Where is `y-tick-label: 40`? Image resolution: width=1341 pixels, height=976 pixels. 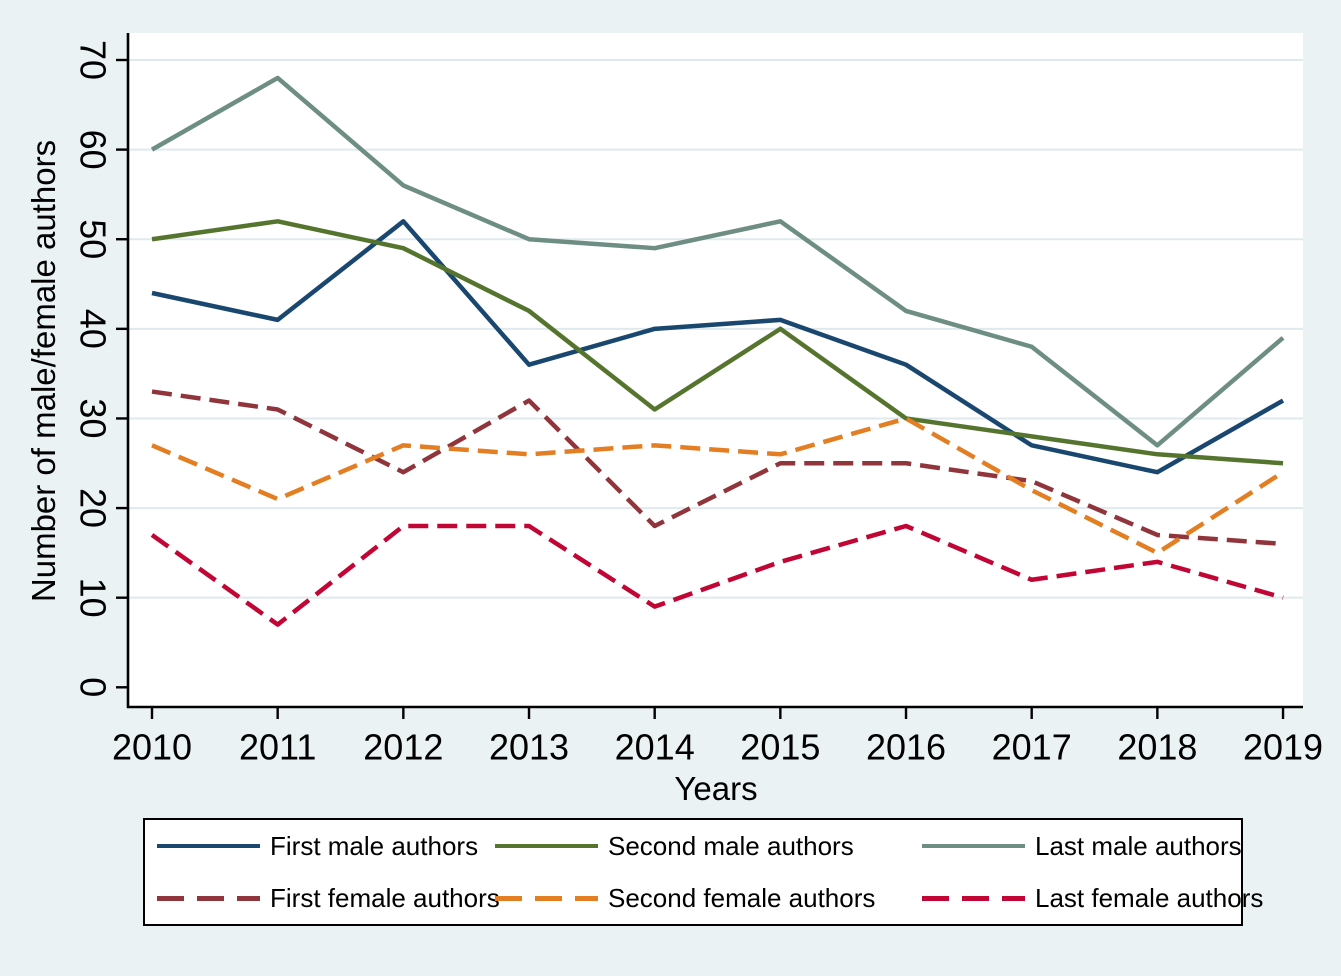 y-tick-label: 40 is located at coordinates (93, 329).